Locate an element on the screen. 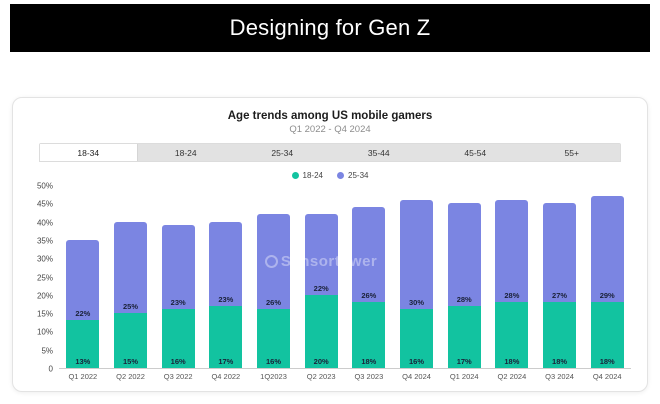  tab-25-34: 25-34 is located at coordinates (282, 152).